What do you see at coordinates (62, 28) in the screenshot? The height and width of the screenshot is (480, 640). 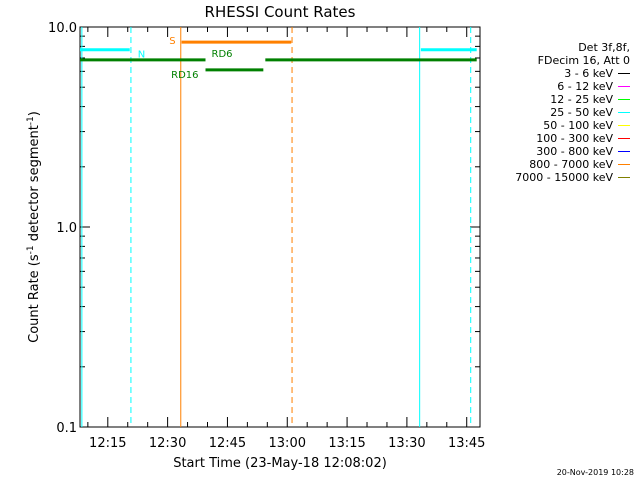 I see `y-tick-label: 10.0` at bounding box center [62, 28].